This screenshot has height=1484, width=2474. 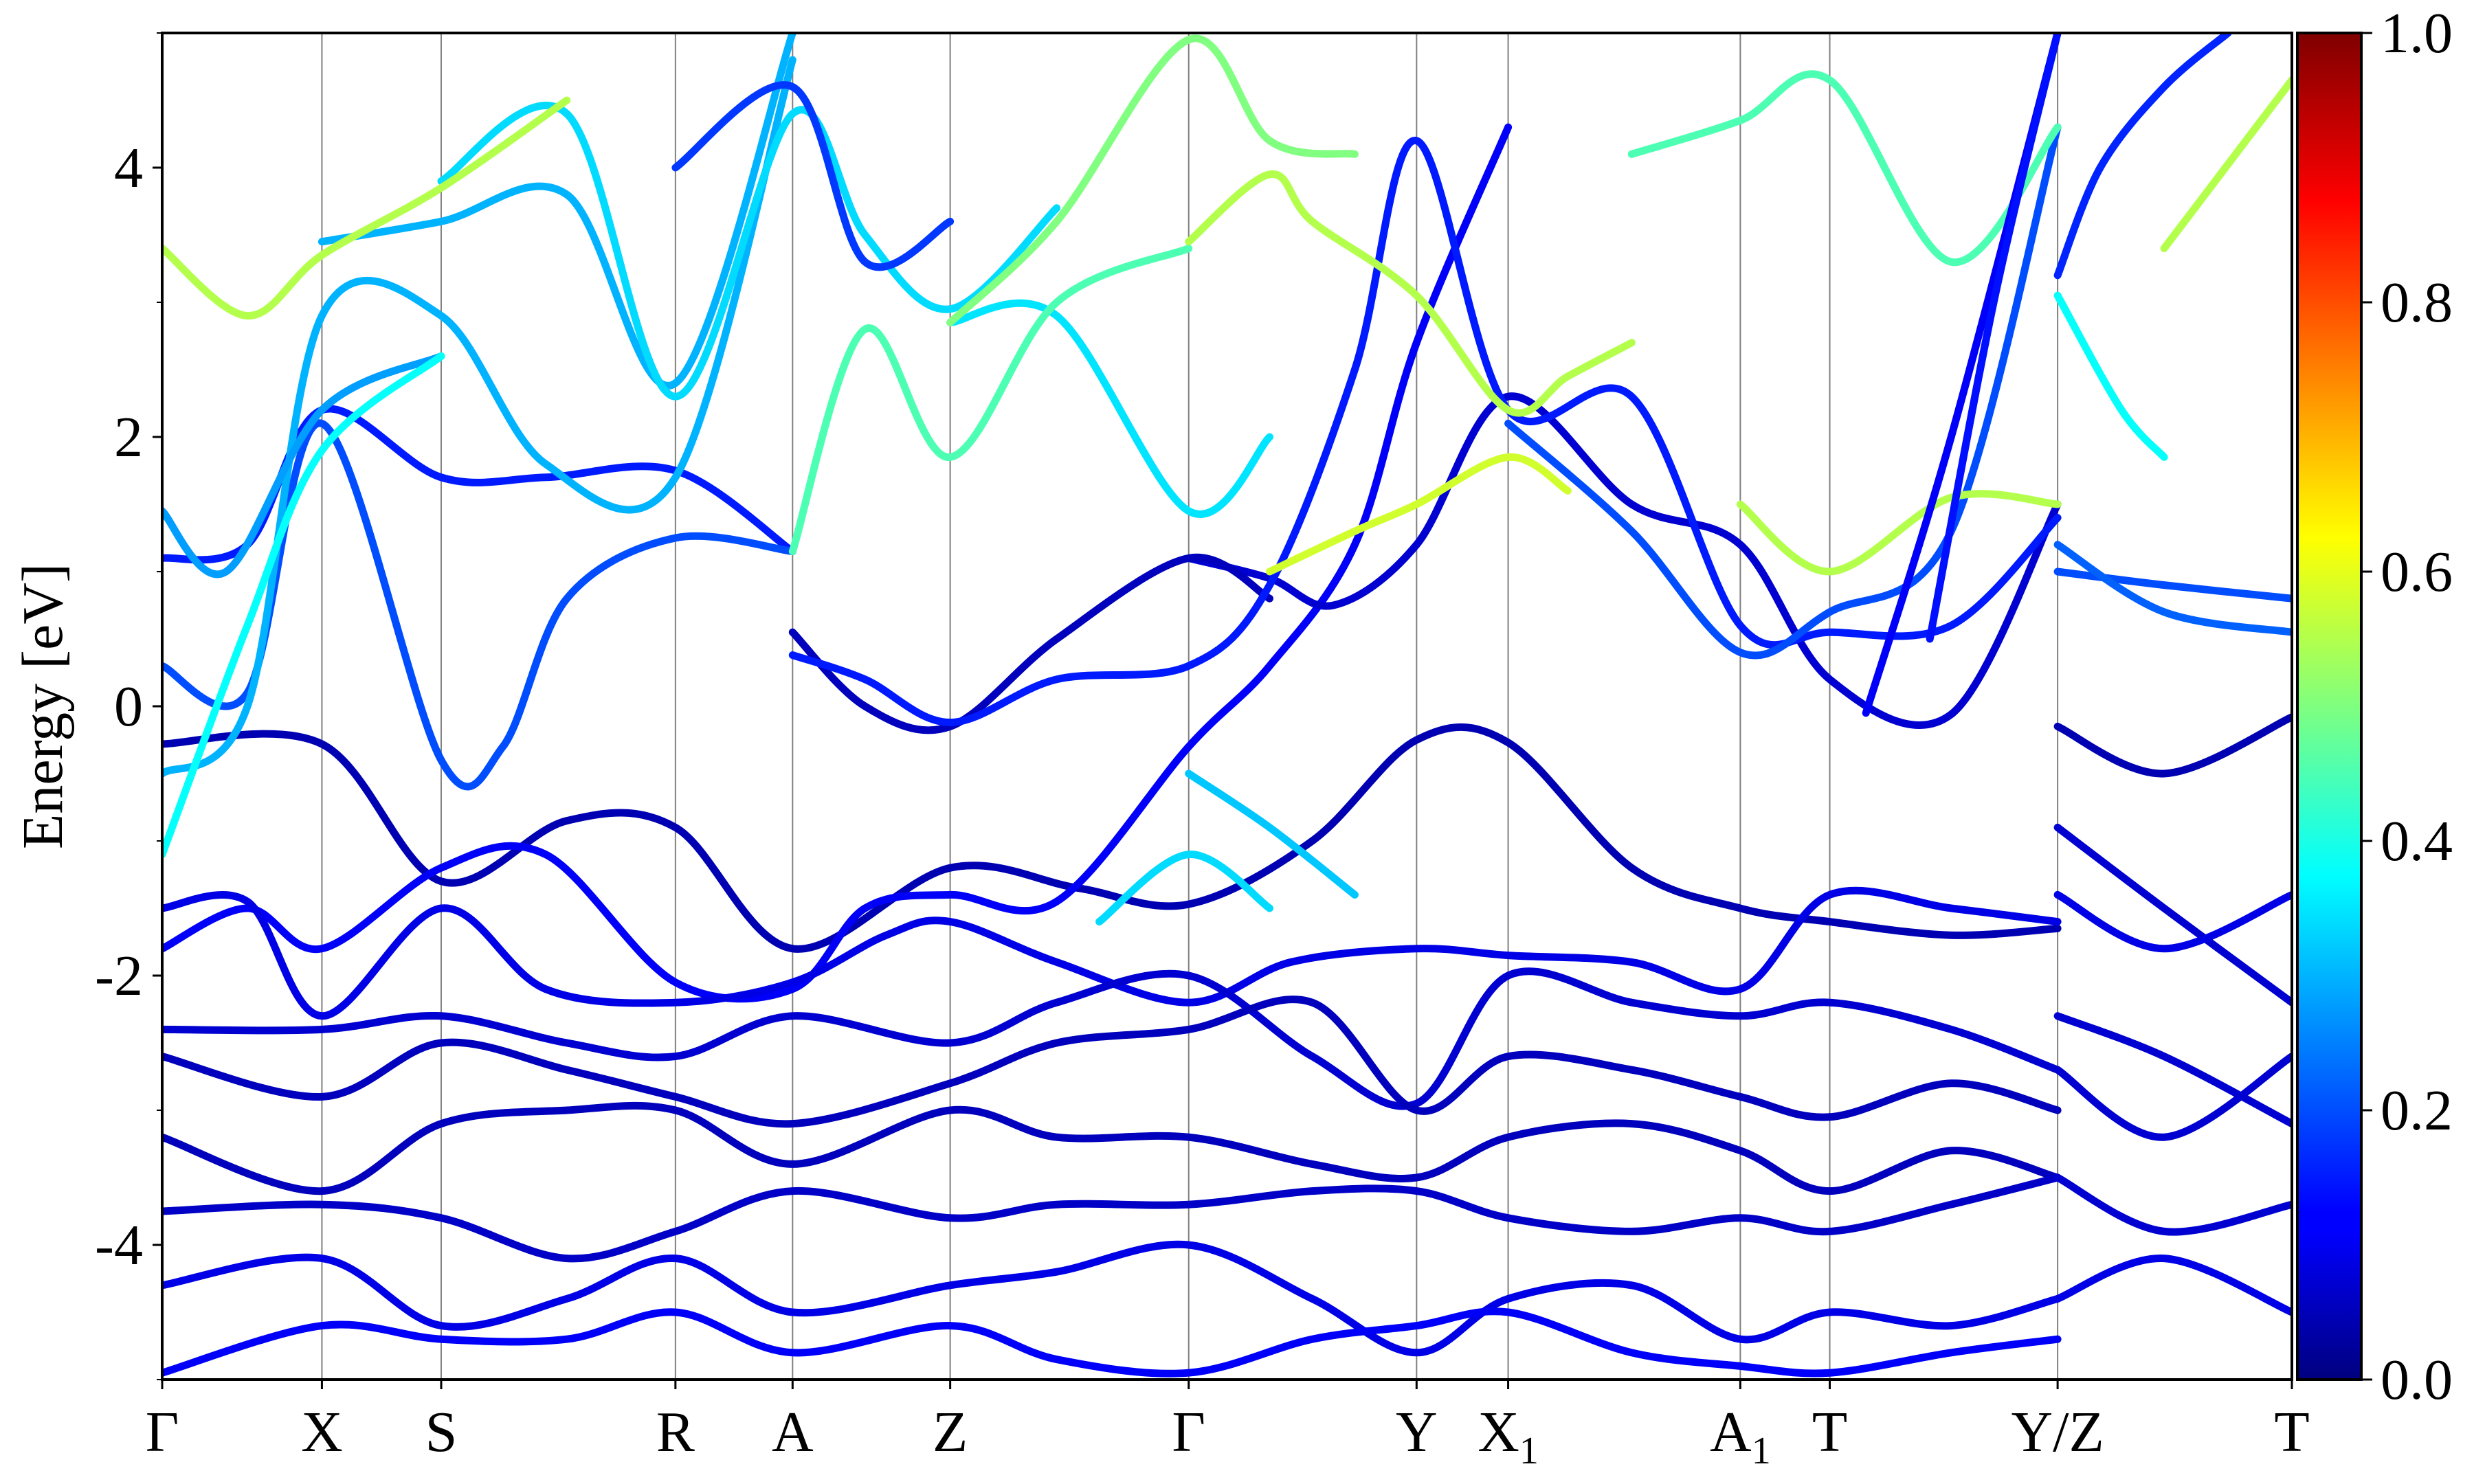 What do you see at coordinates (441, 1432) in the screenshot?
I see `x-tick-label: S` at bounding box center [441, 1432].